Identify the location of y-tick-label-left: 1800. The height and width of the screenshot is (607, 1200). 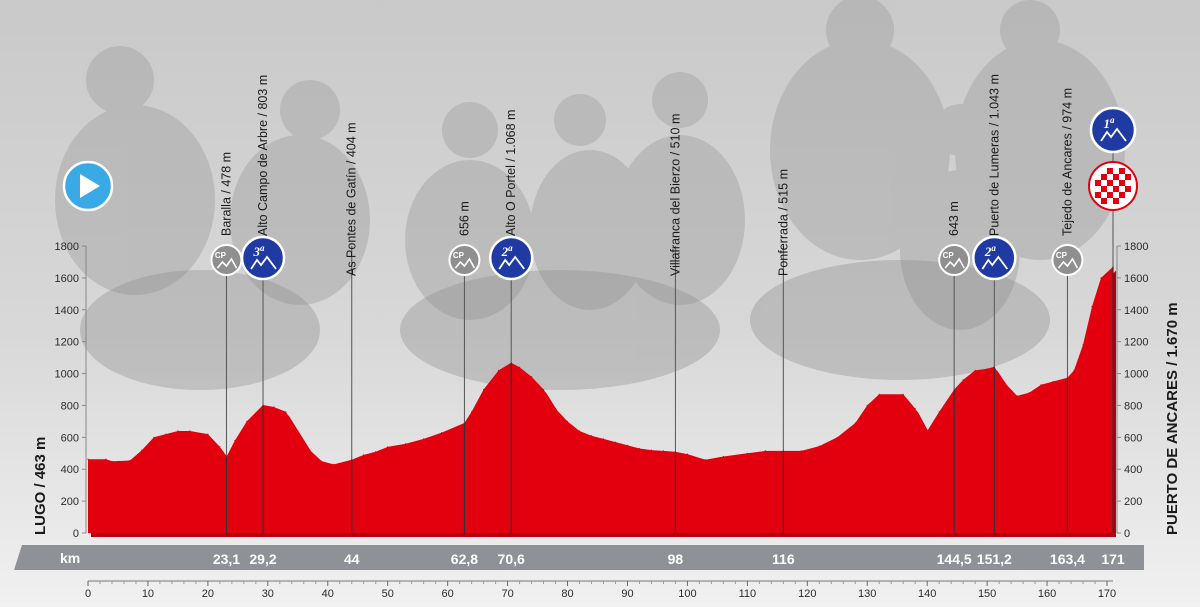
(67, 247).